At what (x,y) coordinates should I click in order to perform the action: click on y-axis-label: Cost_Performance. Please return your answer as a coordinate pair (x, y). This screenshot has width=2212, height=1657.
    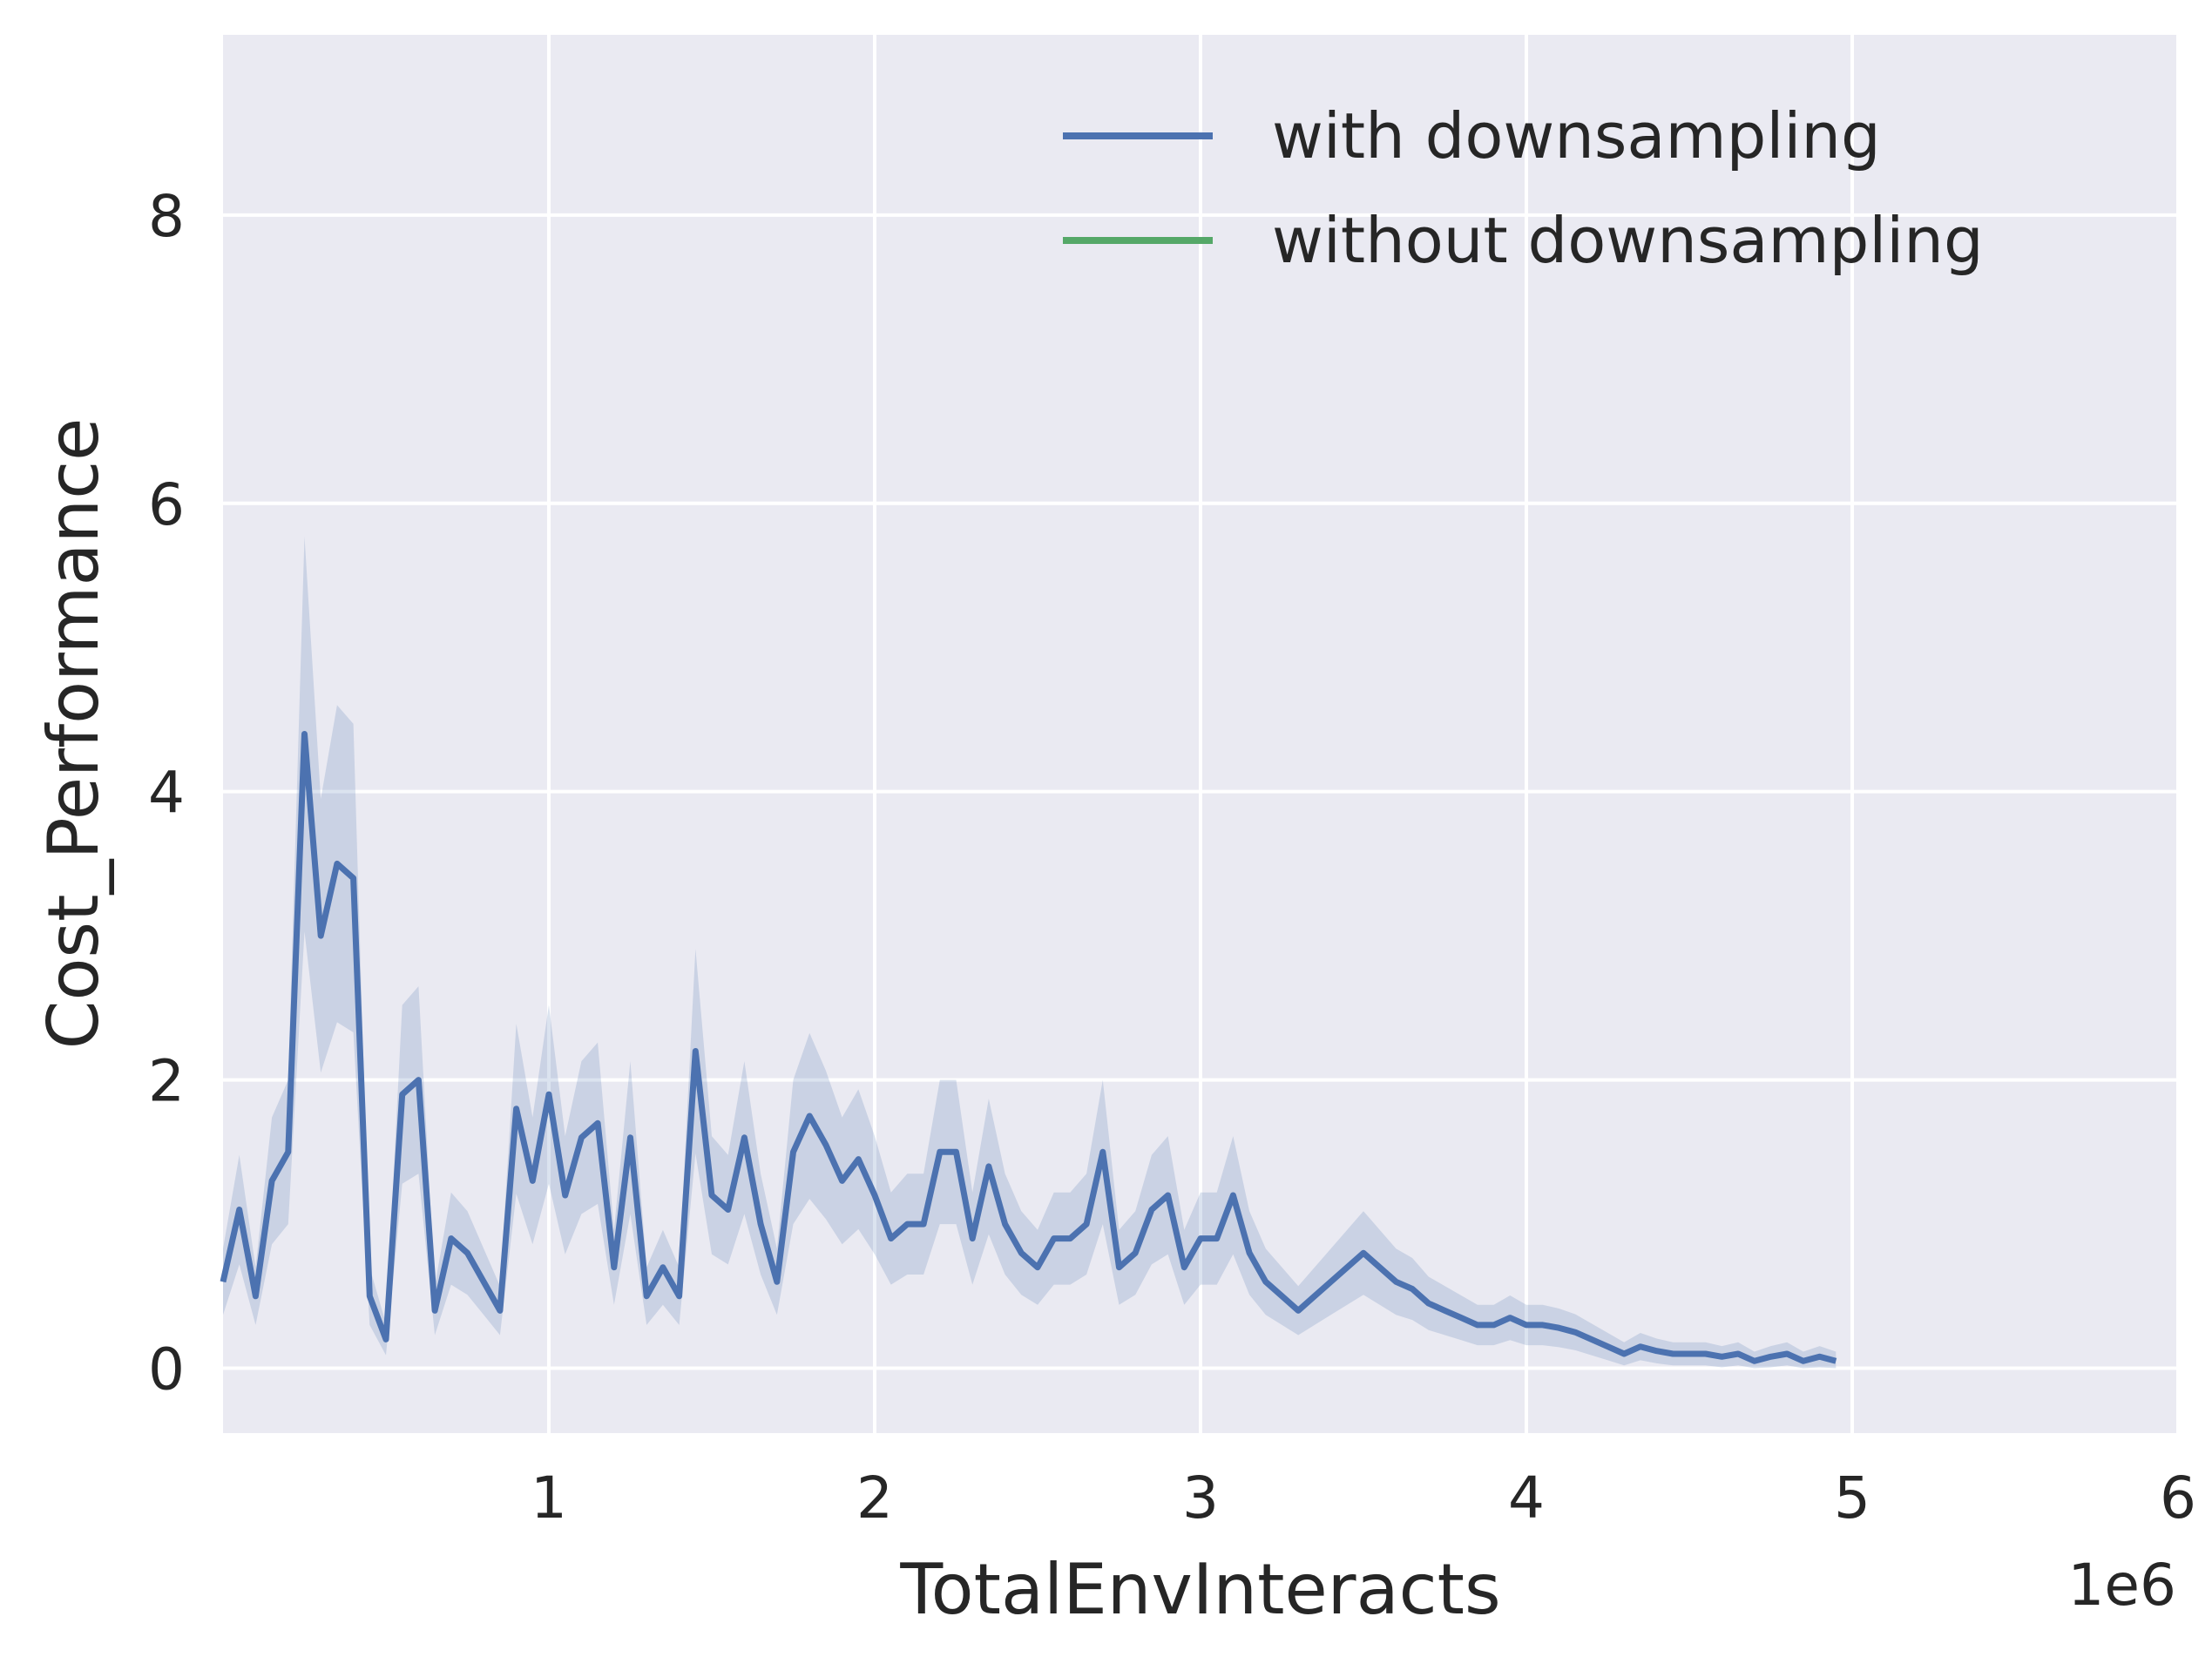
    Looking at the image, I should click on (73, 734).